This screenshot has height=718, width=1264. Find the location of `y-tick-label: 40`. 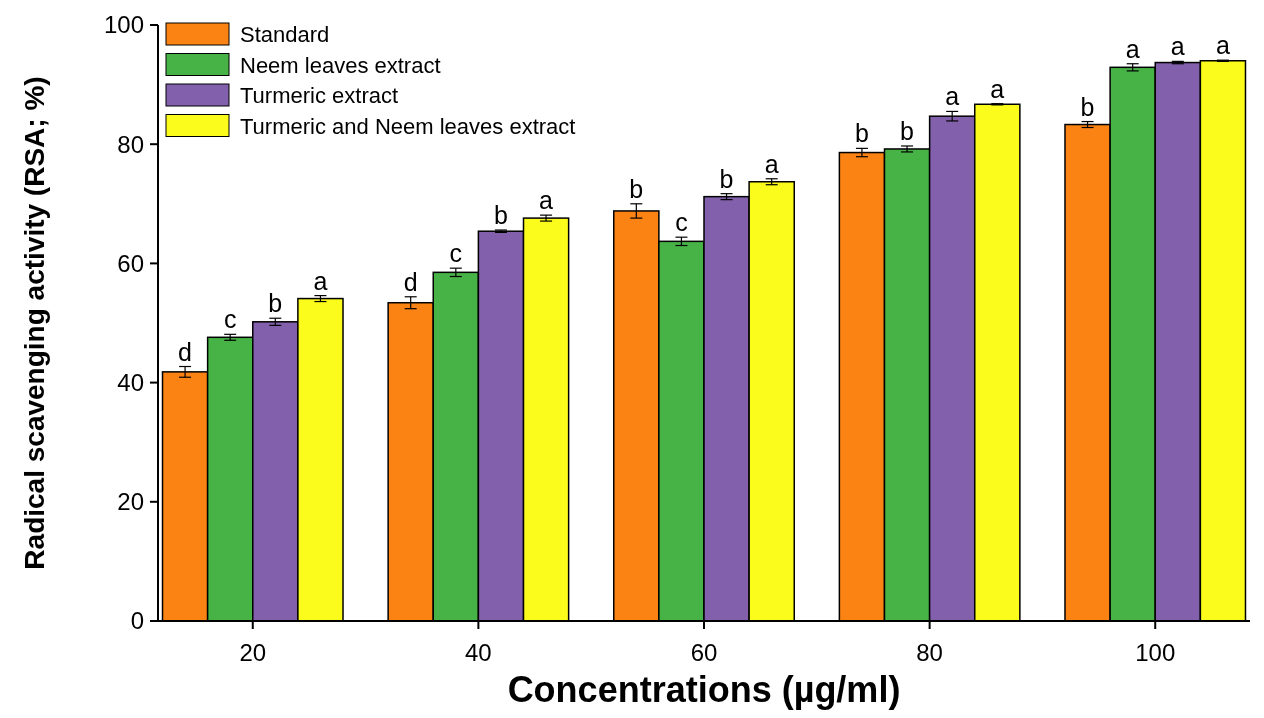

y-tick-label: 40 is located at coordinates (130, 382).